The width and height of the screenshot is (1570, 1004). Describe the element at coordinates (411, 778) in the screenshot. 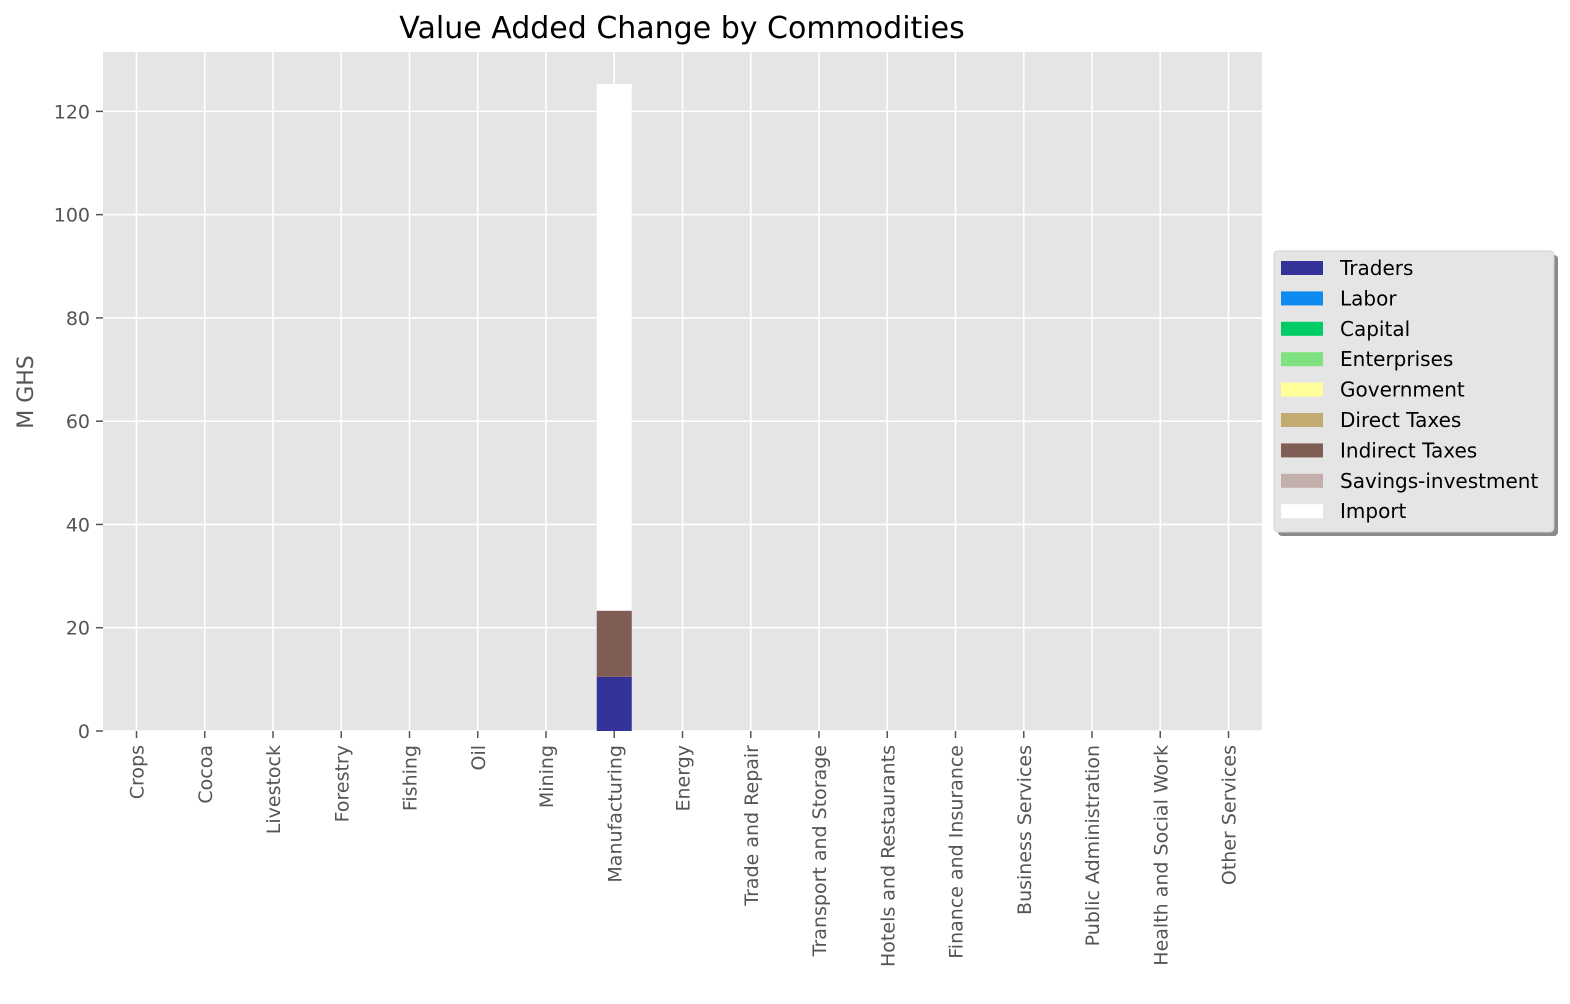

I see `x-tick-label: Fishing` at that location.